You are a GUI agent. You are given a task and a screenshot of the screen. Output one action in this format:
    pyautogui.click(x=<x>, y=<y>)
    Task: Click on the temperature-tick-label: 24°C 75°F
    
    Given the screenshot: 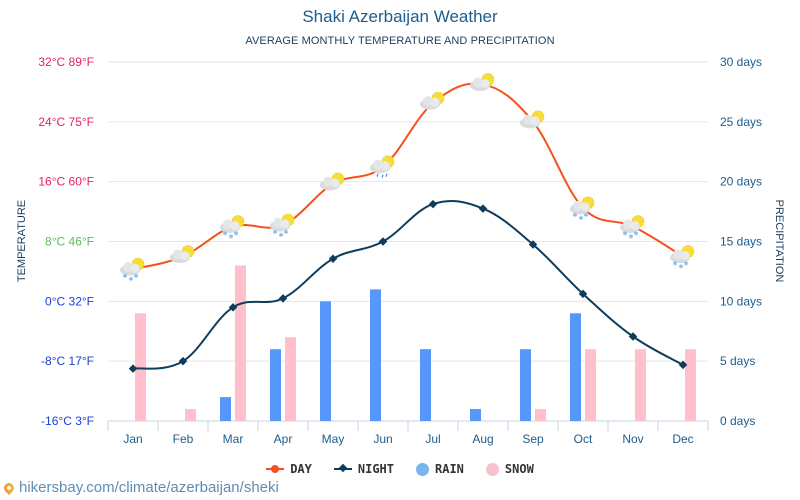 What is the action you would take?
    pyautogui.click(x=66, y=122)
    